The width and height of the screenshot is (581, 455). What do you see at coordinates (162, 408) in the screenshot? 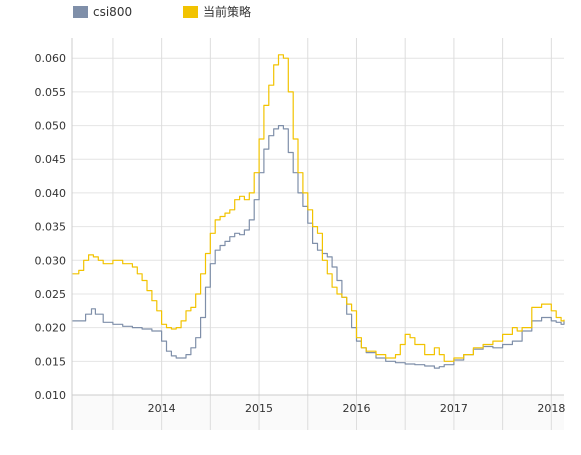
I see `x-tick-label: 2014` at bounding box center [162, 408].